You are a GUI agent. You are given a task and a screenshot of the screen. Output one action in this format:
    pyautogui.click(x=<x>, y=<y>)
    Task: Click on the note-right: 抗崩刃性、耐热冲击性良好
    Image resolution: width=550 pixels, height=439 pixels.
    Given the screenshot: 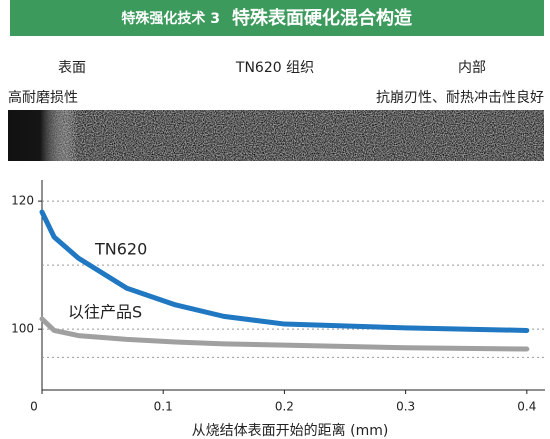 What is the action you would take?
    pyautogui.click(x=460, y=98)
    